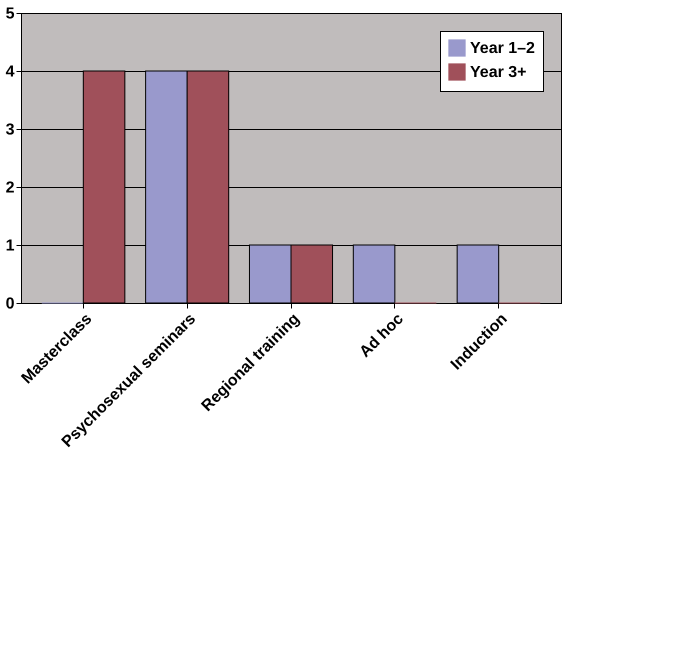 Image resolution: width=681 pixels, height=666 pixels. I want to click on legend-label: Year 3+, so click(498, 72).